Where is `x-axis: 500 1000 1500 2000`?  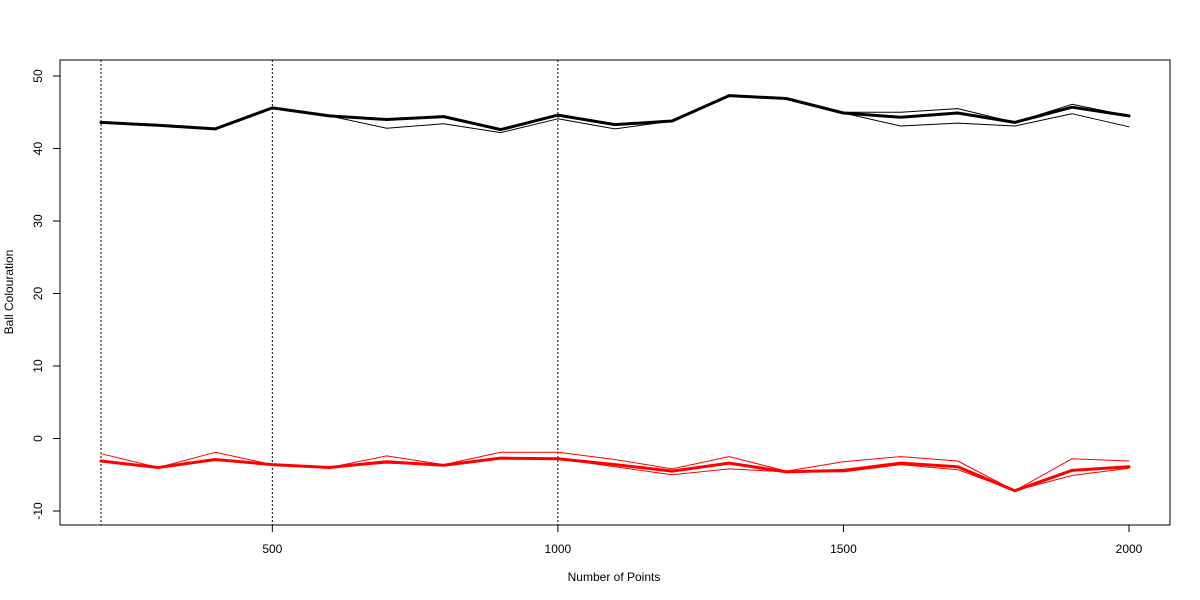
x-axis: 500 1000 1500 2000 is located at coordinates (702, 540).